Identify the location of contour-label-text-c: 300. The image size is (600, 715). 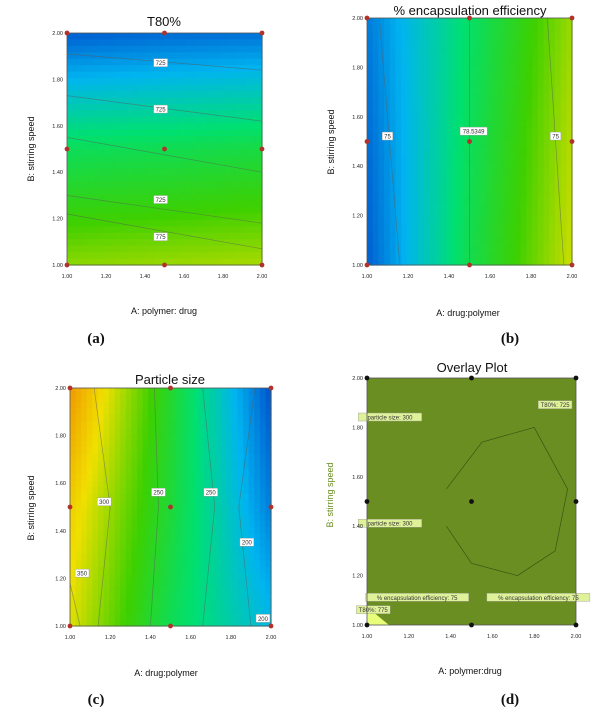
(104, 503).